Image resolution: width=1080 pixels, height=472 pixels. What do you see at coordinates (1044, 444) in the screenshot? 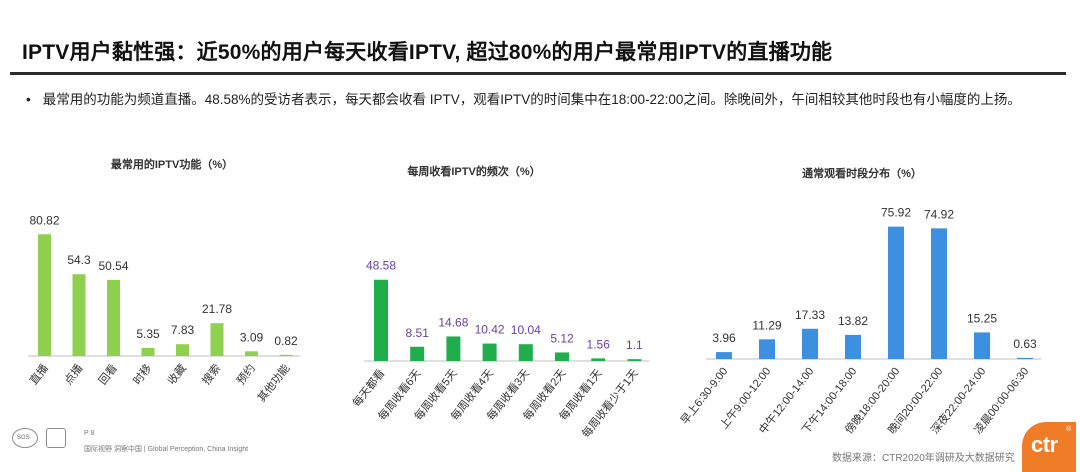
I see `logo-text: ctr` at bounding box center [1044, 444].